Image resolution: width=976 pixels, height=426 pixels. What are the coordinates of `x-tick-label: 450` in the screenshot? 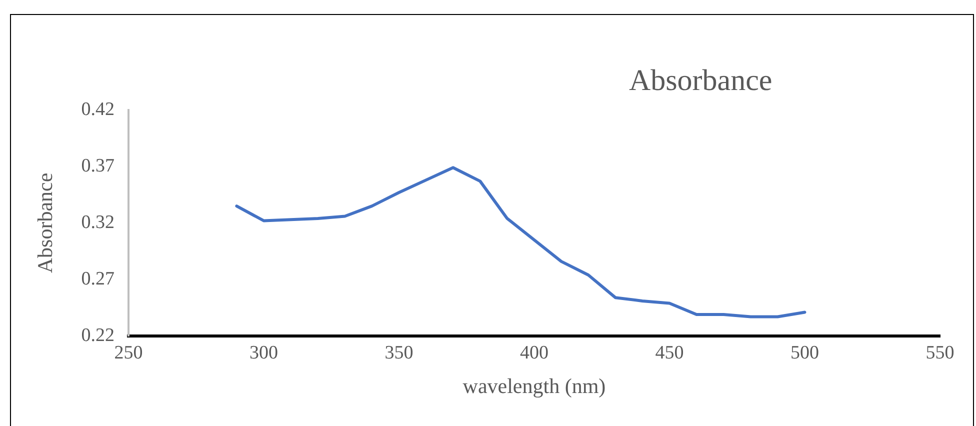 It's located at (669, 353).